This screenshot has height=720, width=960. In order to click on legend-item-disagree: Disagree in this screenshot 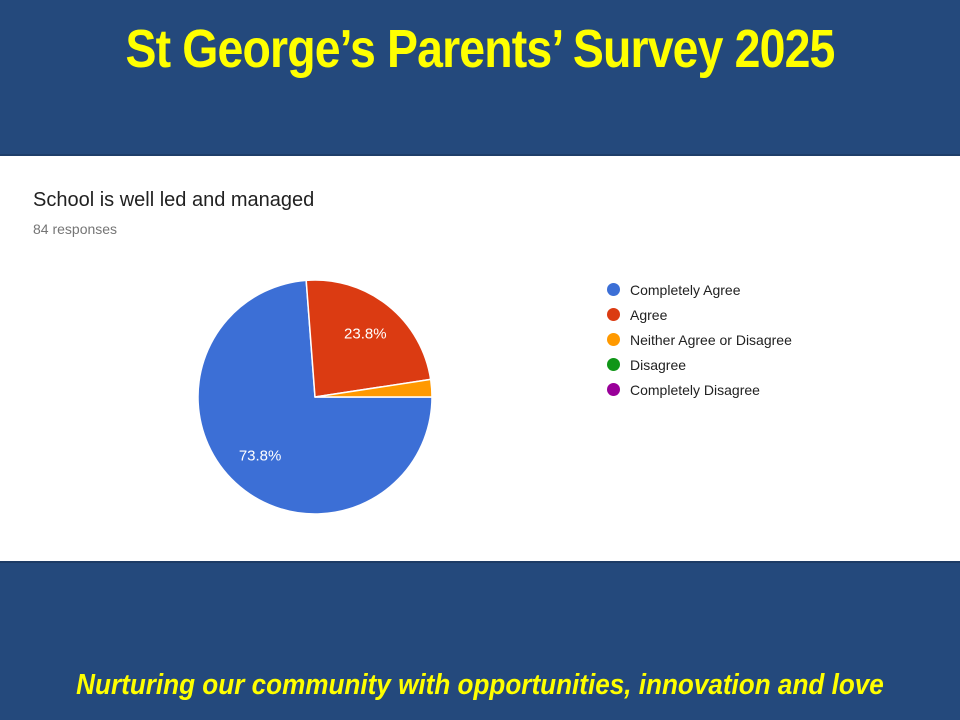, I will do `click(699, 364)`.